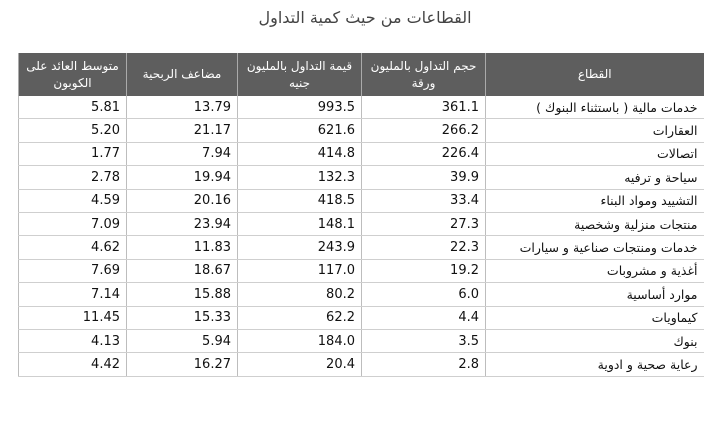  What do you see at coordinates (72, 108) in the screenshot?
I see `yield-cell: 5.81` at bounding box center [72, 108].